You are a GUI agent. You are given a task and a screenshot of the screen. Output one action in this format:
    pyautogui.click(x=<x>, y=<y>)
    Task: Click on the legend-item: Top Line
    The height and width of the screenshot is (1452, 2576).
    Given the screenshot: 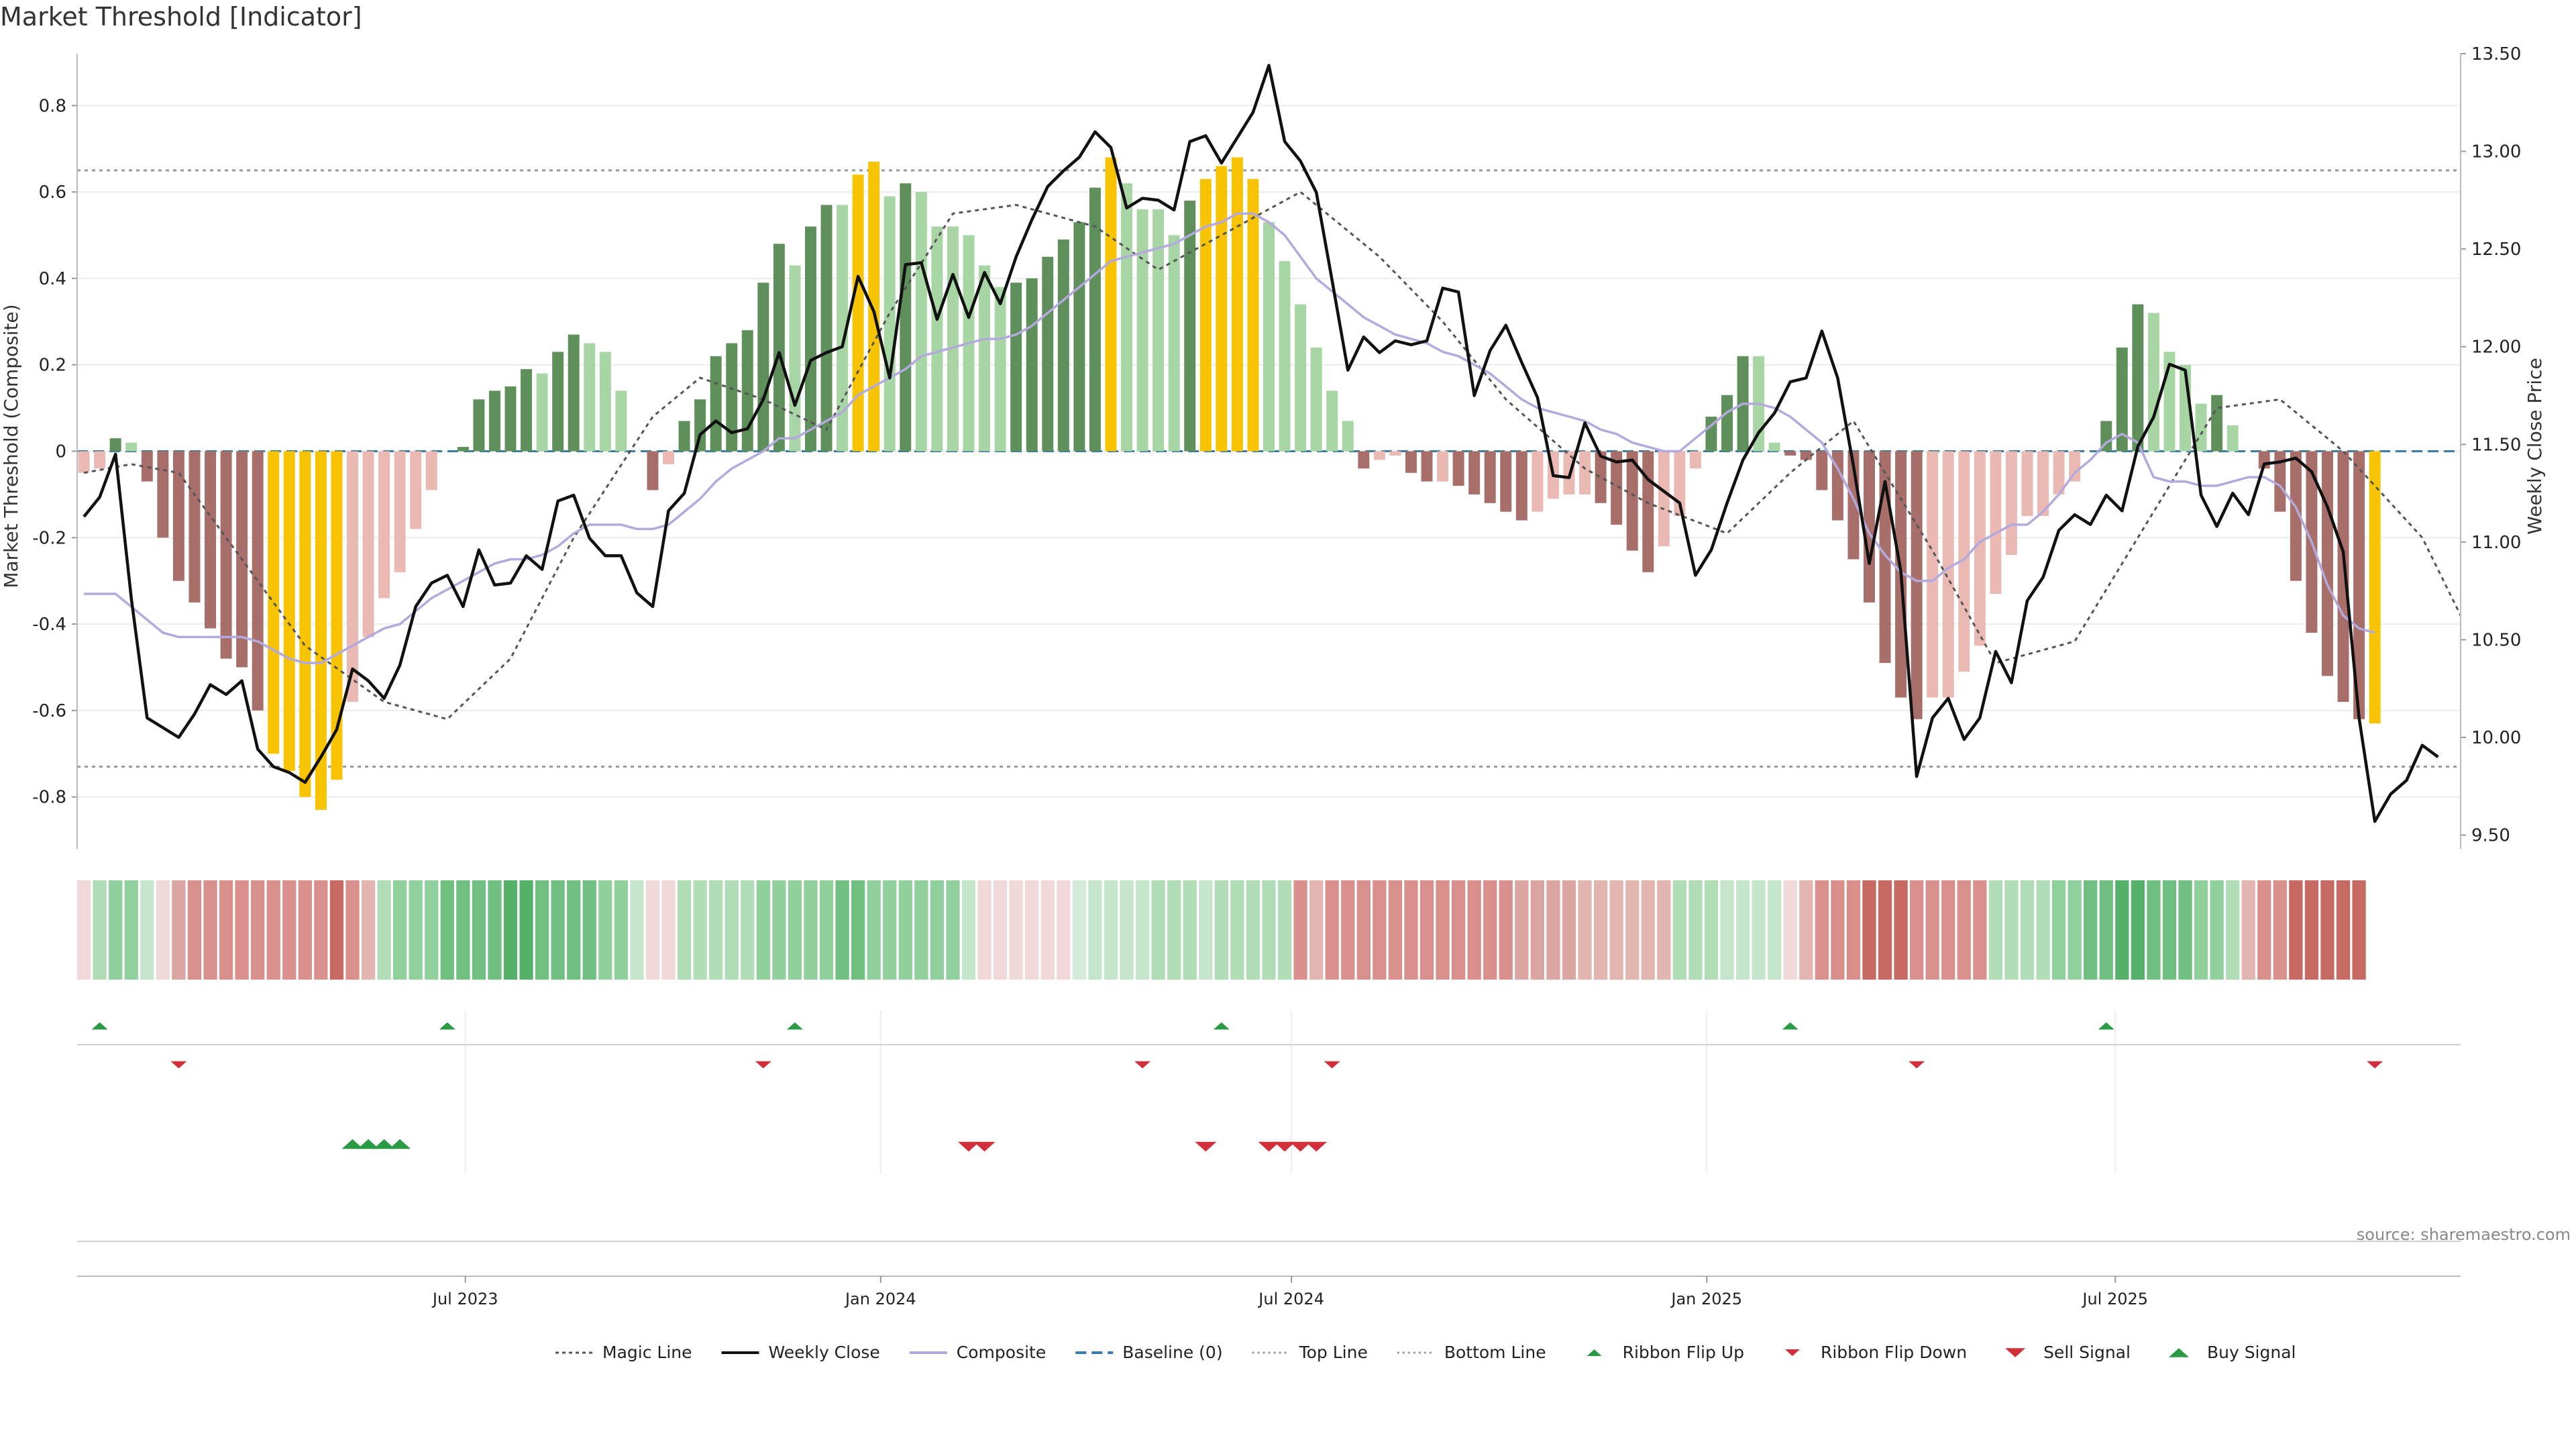 What is the action you would take?
    pyautogui.click(x=1310, y=1353)
    